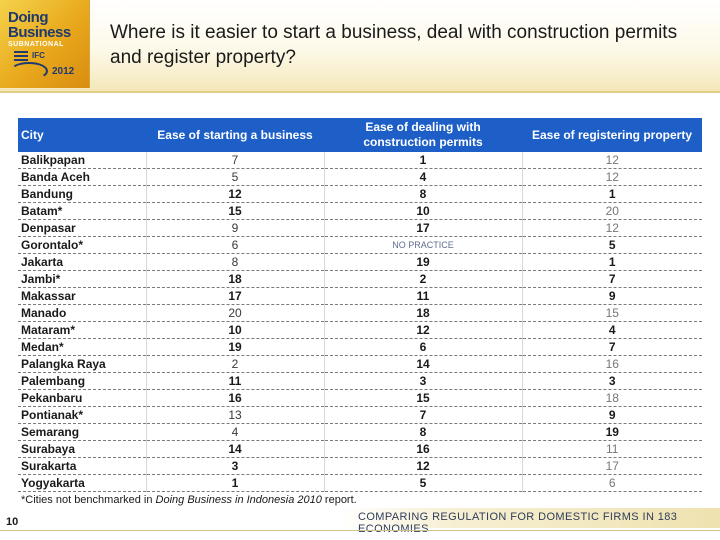 This screenshot has width=720, height=540. I want to click on footnote-prefix: *Cities not benchmarked in, so click(88, 500).